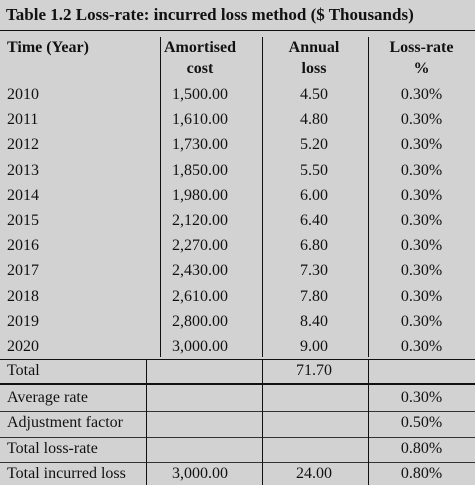 Image resolution: width=475 pixels, height=485 pixels. What do you see at coordinates (47, 398) in the screenshot?
I see `summary-label: Average rate` at bounding box center [47, 398].